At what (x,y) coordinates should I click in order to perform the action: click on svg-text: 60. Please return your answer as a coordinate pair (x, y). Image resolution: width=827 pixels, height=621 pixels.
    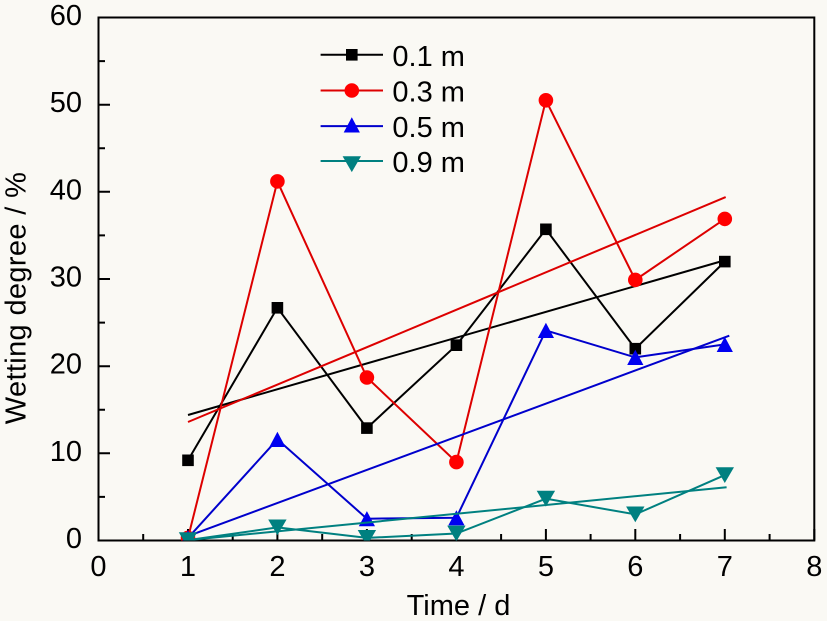
    Looking at the image, I should click on (66, 16).